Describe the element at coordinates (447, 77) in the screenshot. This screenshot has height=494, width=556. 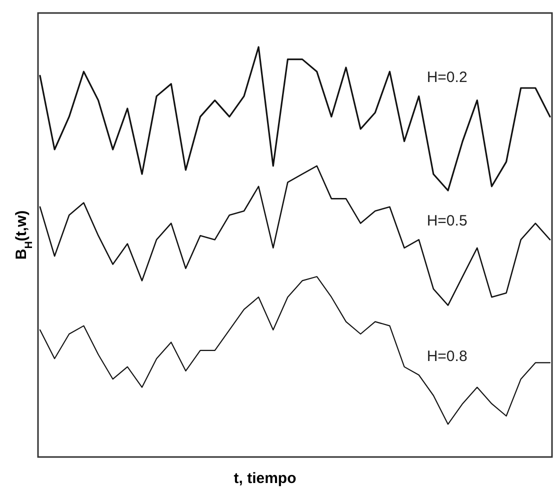
I see `series-label: H=0.2` at that location.